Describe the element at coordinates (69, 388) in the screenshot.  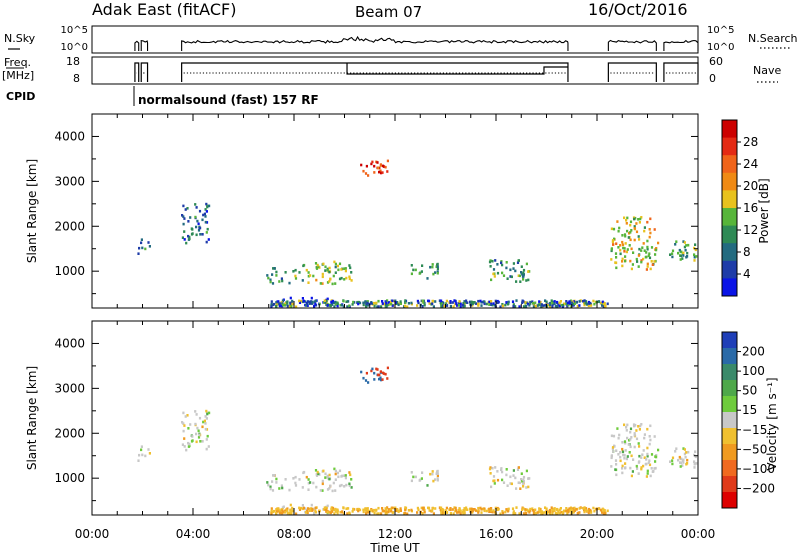
I see `y-tick-label: 3000` at that location.